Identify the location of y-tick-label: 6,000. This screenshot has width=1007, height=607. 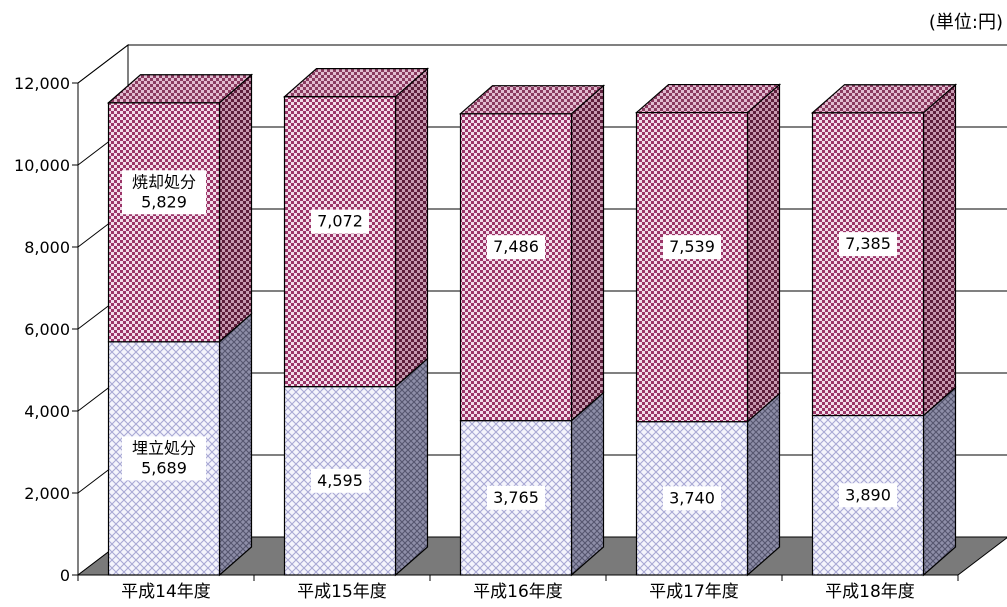
(47, 329).